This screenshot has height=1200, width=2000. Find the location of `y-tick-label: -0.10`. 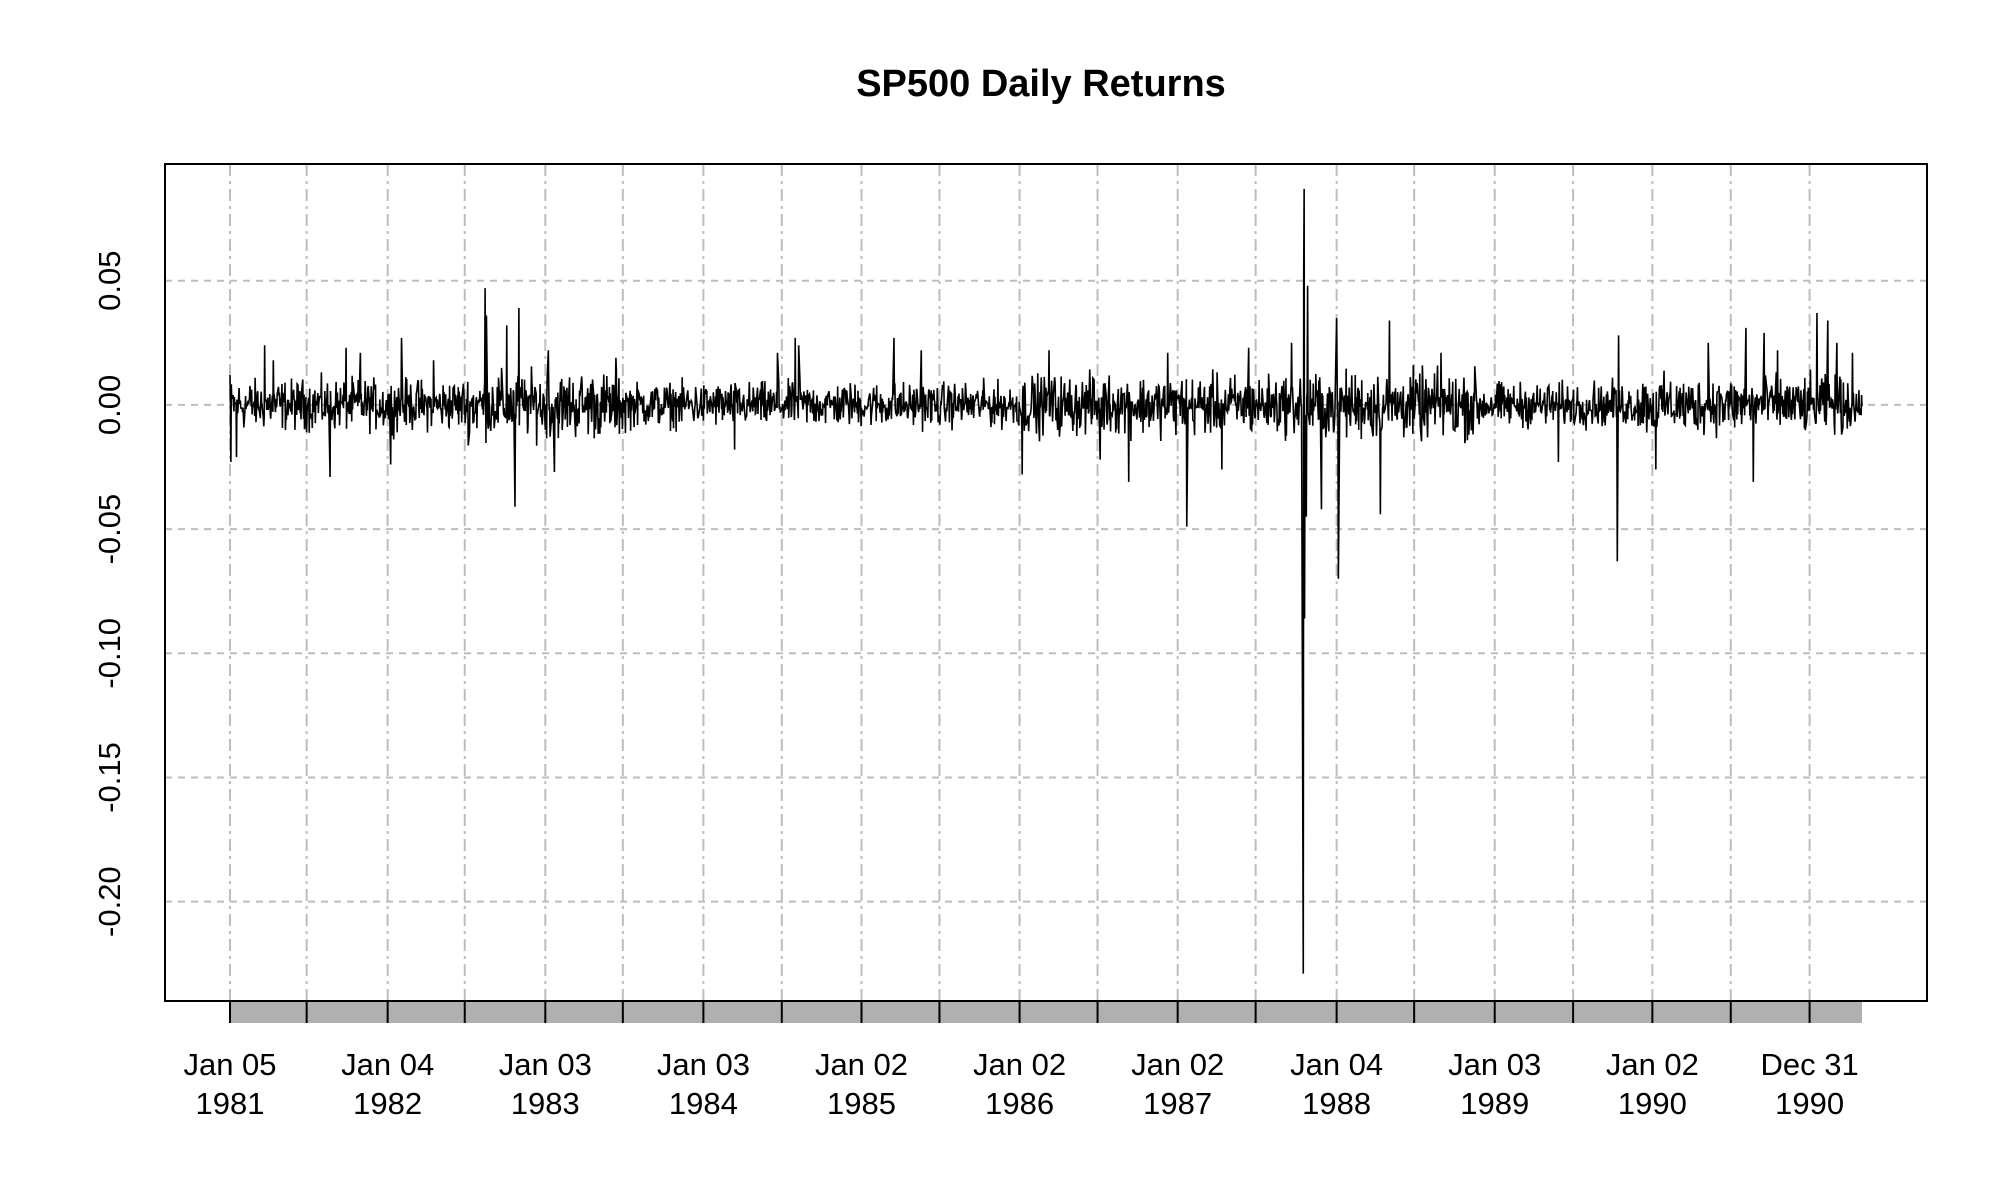

y-tick-label: -0.10 is located at coordinates (109, 653).